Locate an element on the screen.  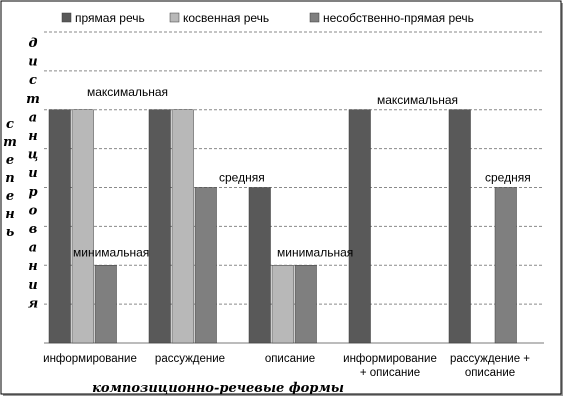
legend-label: несобственно-прямая речь is located at coordinates (398, 18).